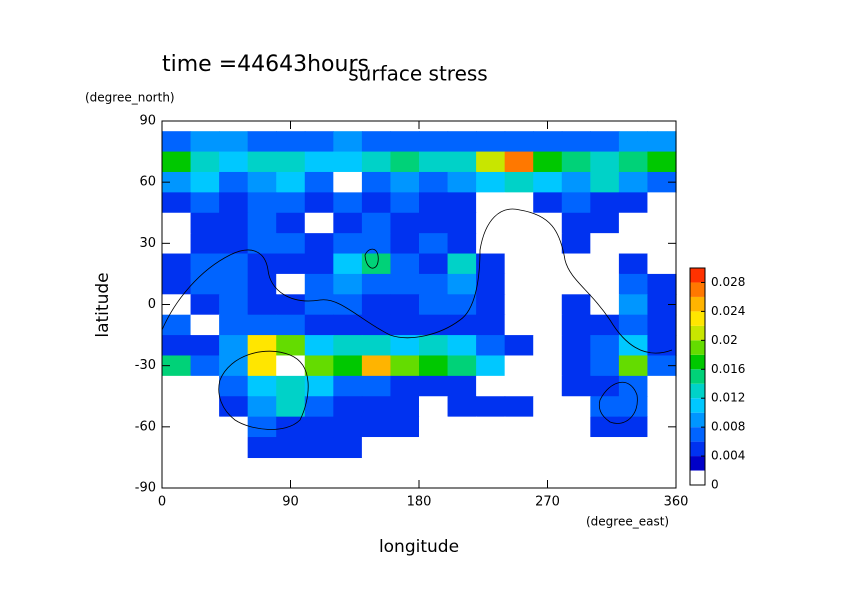  What do you see at coordinates (130, 98) in the screenshot?
I see `y-unit: (degree_north)` at bounding box center [130, 98].